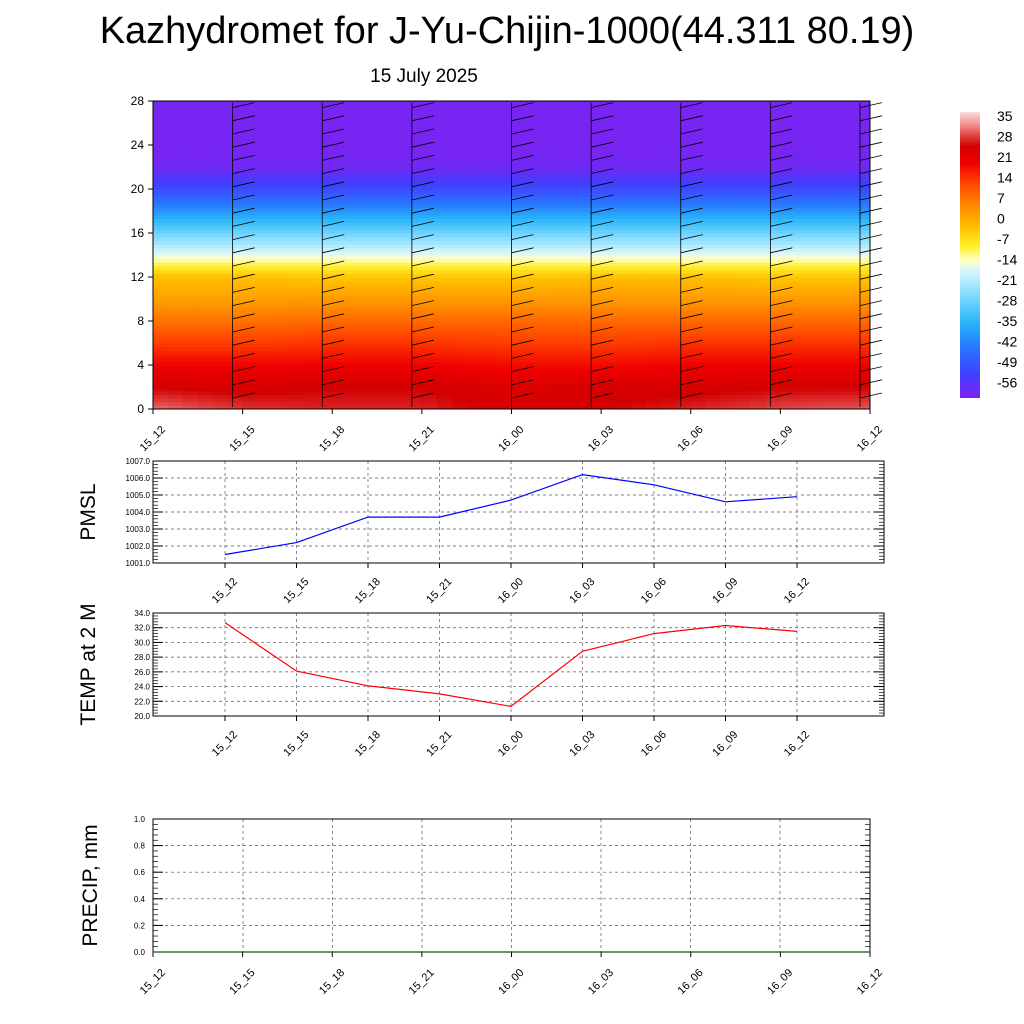 The image size is (1024, 1024). Describe the element at coordinates (138, 563) in the screenshot. I see `y-tick-label: 1001.0` at that location.